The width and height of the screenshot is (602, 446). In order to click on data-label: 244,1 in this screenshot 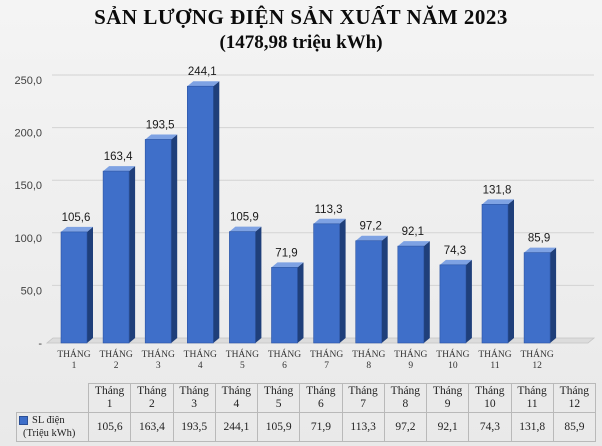, I will do `click(202, 72)`.